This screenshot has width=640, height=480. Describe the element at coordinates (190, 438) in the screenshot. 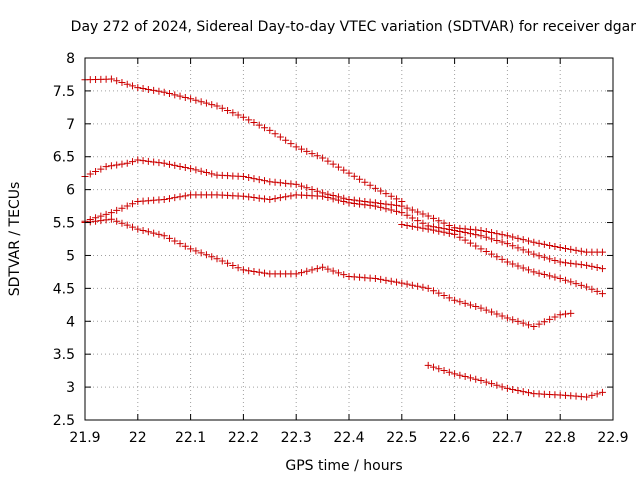

I see `x-tick-label: 22.1` at that location.